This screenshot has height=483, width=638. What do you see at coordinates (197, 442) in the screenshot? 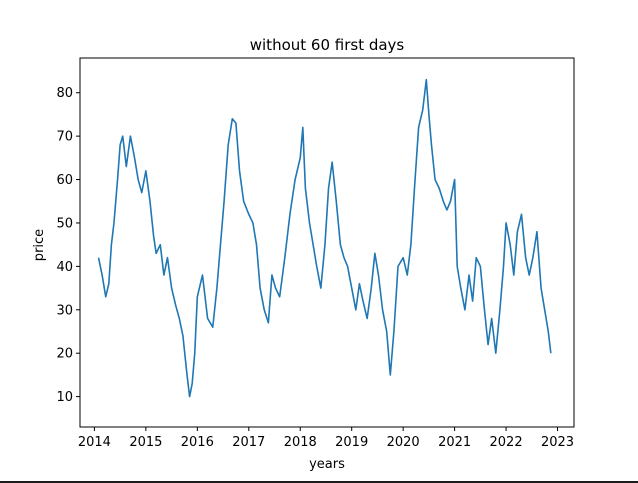
I see `x-tick-label: 2016` at bounding box center [197, 442].